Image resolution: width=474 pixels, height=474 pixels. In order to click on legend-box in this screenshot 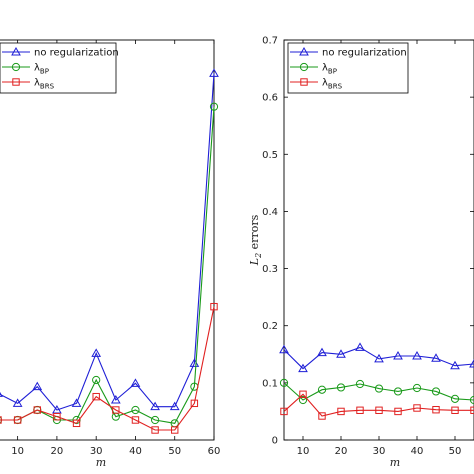, I will do `click(348, 68)`.